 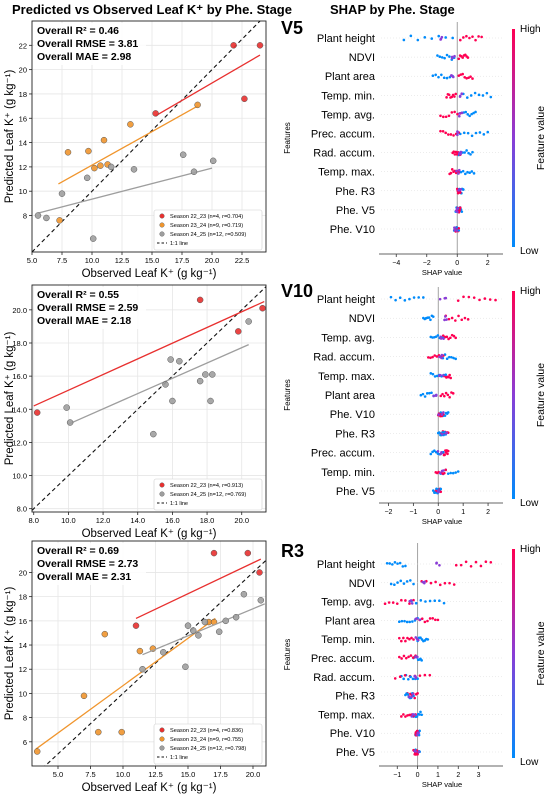 I want to click on shap1-feature-label-7: Phe. R3, so click(x=355, y=434).